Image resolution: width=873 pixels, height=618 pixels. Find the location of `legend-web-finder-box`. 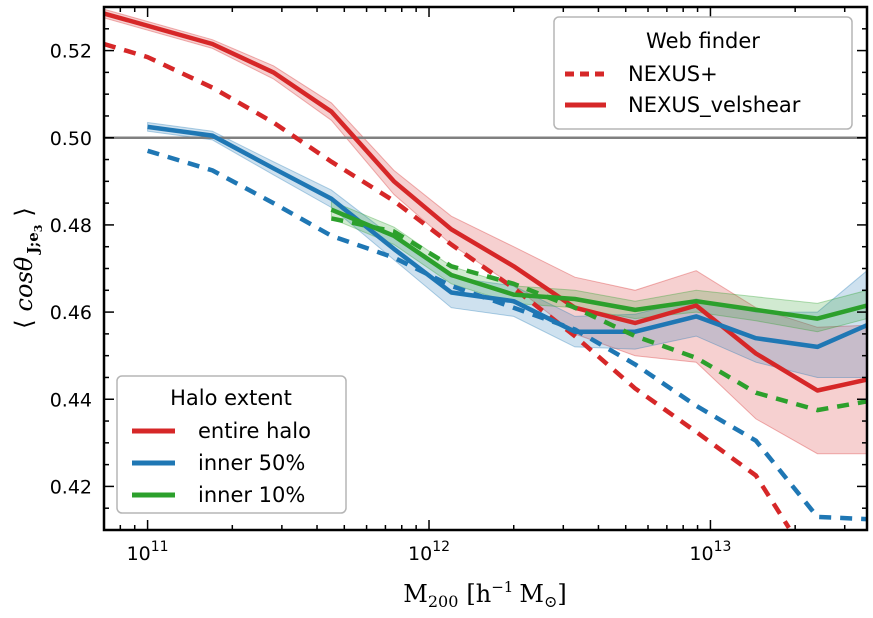

legend-web-finder-box is located at coordinates (703, 73).